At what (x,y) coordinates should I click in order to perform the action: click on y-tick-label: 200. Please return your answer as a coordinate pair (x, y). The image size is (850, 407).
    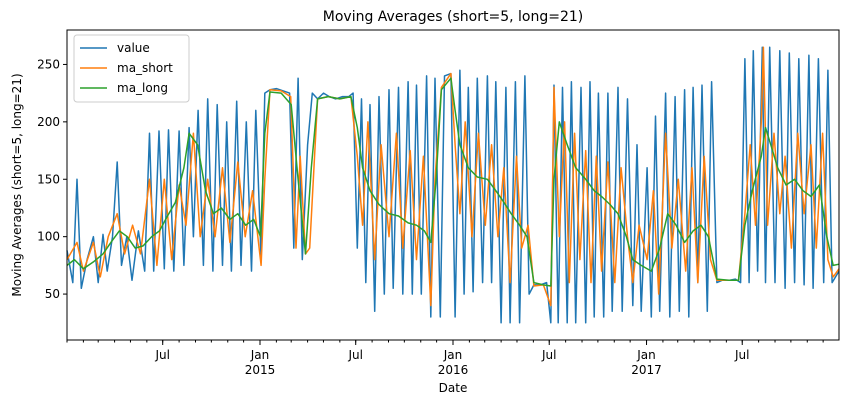
    Looking at the image, I should click on (48, 122).